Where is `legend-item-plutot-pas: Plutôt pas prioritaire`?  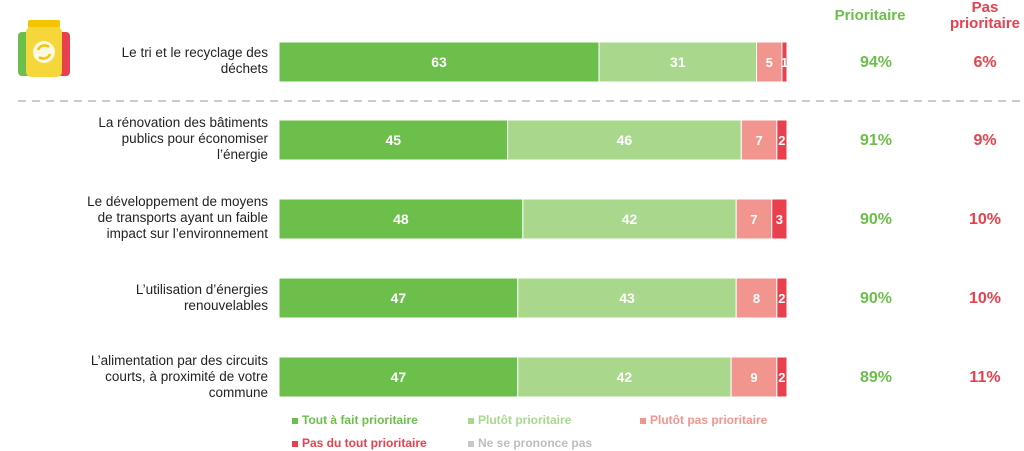 legend-item-plutot-pas: Plutôt pas prioritaire is located at coordinates (703, 420).